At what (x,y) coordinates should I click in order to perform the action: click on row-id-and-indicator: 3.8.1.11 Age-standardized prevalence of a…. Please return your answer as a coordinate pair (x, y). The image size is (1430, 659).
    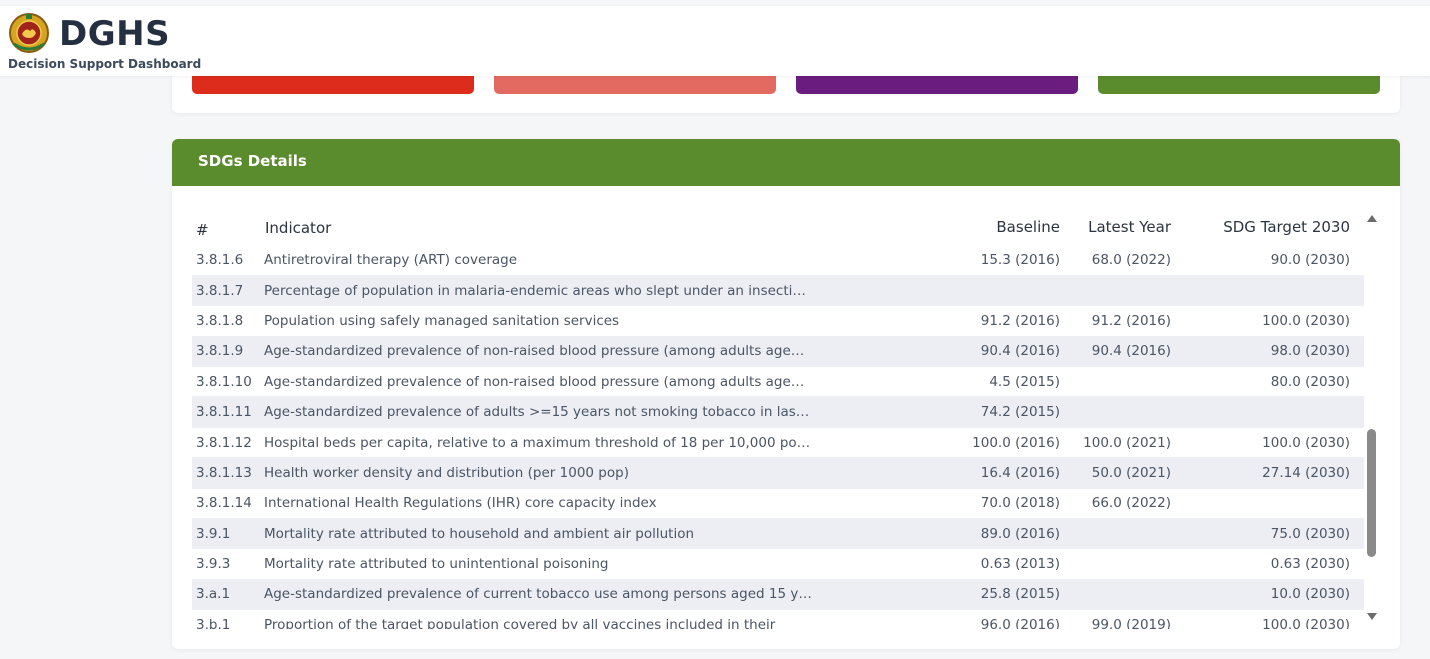
    Looking at the image, I should click on (502, 412).